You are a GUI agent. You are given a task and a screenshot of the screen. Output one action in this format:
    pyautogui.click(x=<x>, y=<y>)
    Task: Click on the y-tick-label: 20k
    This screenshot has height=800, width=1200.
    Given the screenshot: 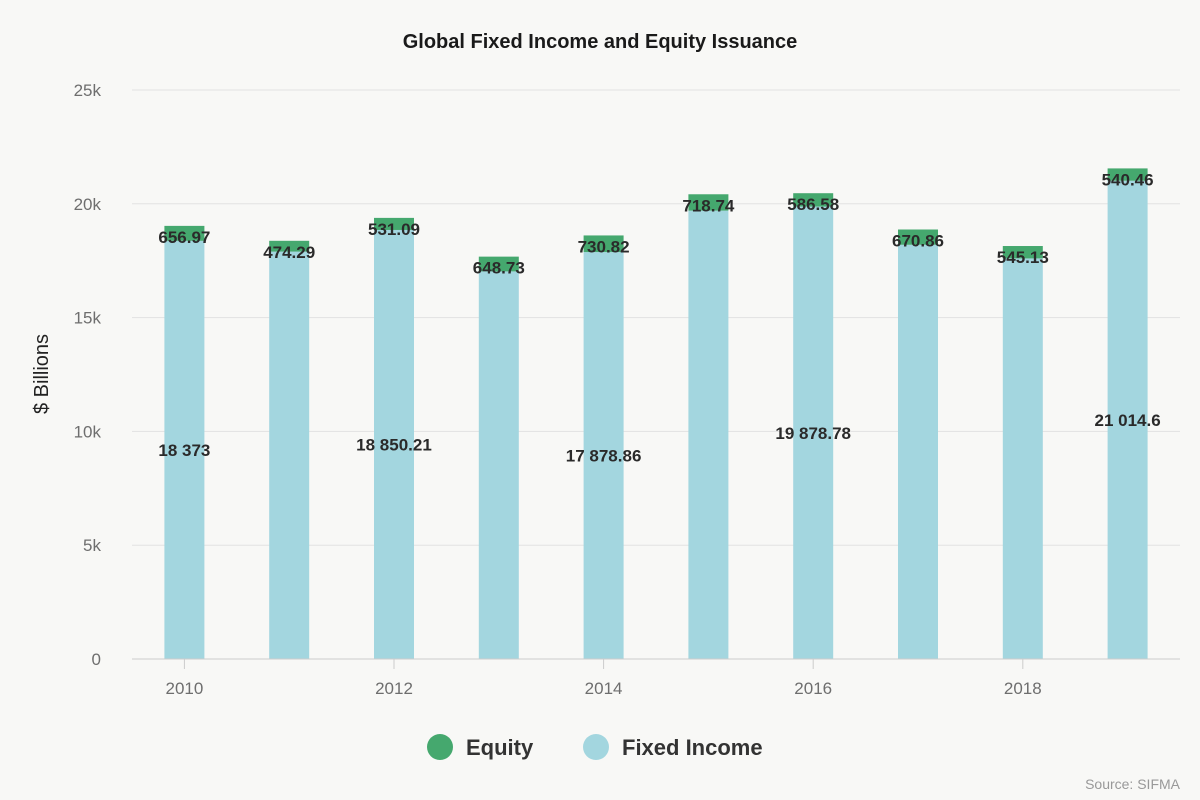 What is the action you would take?
    pyautogui.click(x=88, y=204)
    